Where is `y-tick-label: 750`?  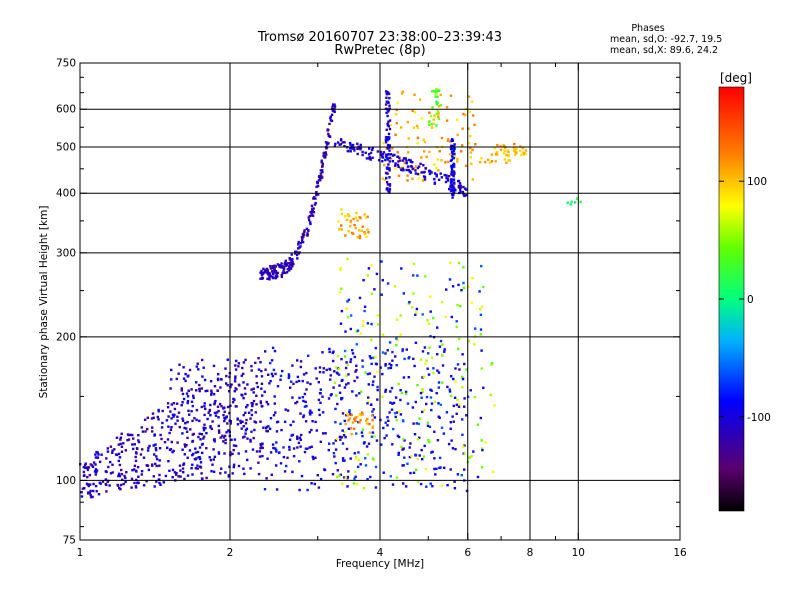 y-tick-label: 750 is located at coordinates (66, 64).